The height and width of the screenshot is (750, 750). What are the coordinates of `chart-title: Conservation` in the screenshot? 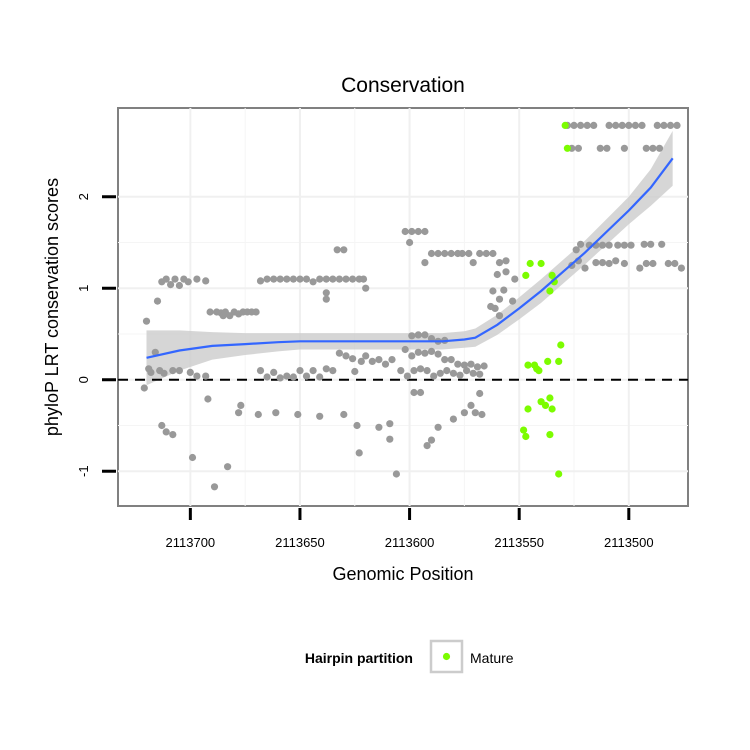 It's located at (403, 85).